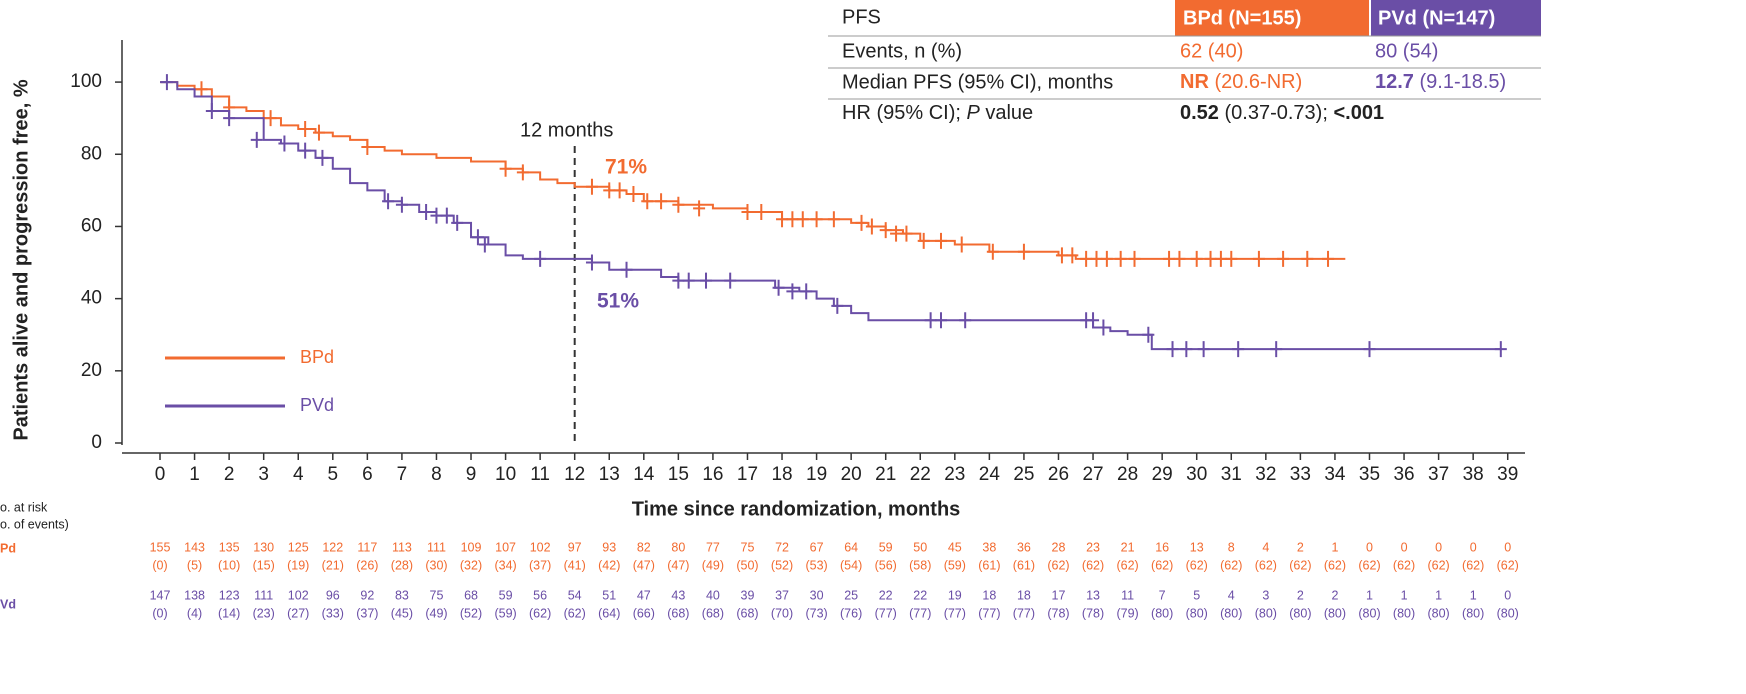  What do you see at coordinates (644, 613) in the screenshot?
I see `at-risk-events: (66)` at bounding box center [644, 613].